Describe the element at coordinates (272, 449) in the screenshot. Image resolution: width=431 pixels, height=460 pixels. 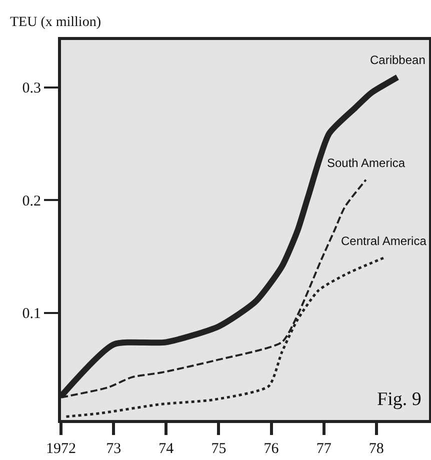
I see `x-tick-label: 76` at that location.